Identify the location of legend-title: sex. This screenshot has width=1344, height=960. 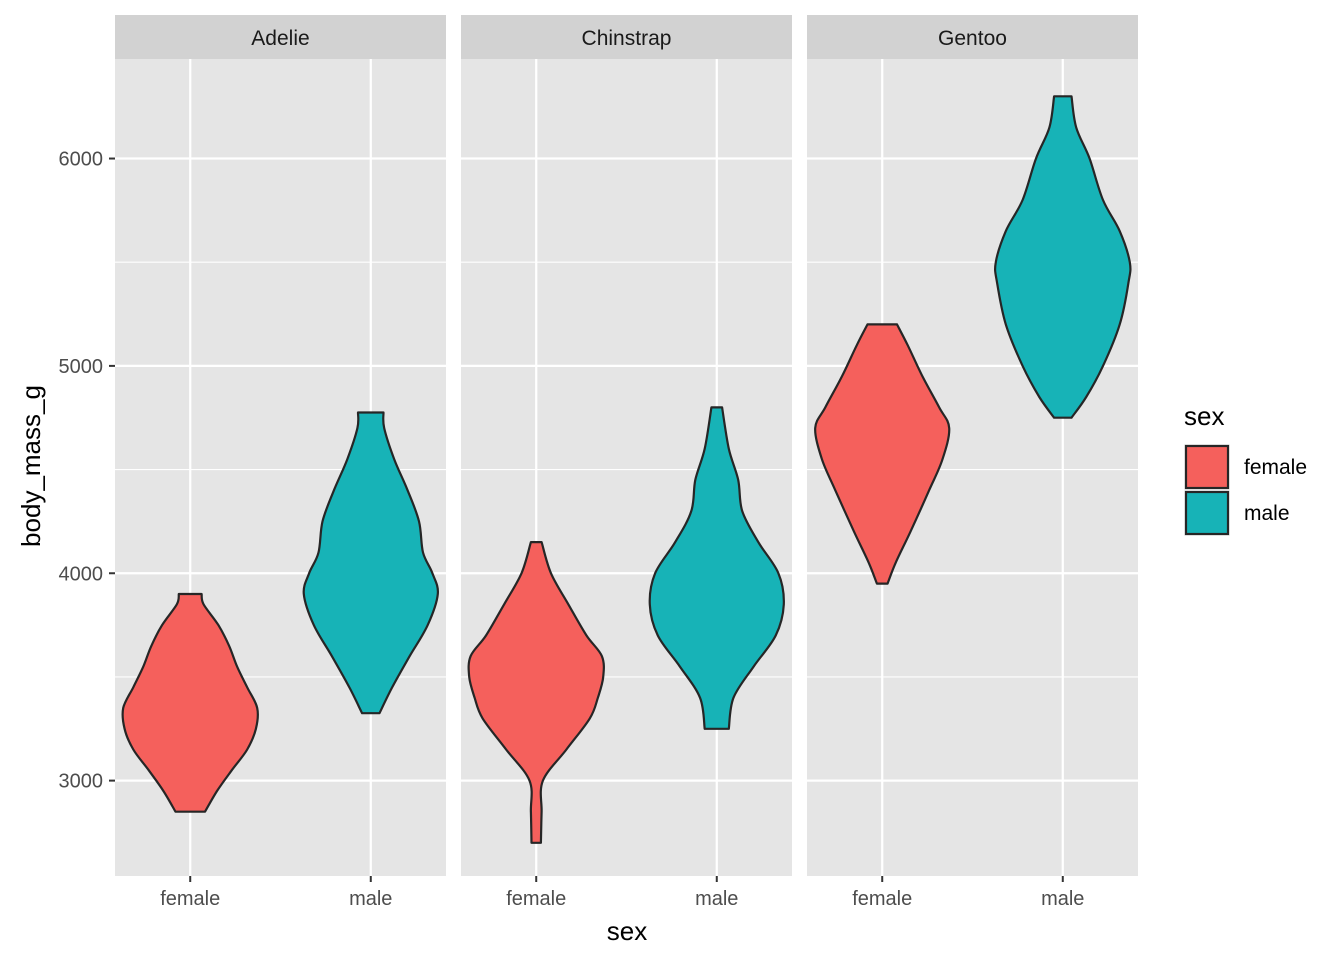
(1204, 416).